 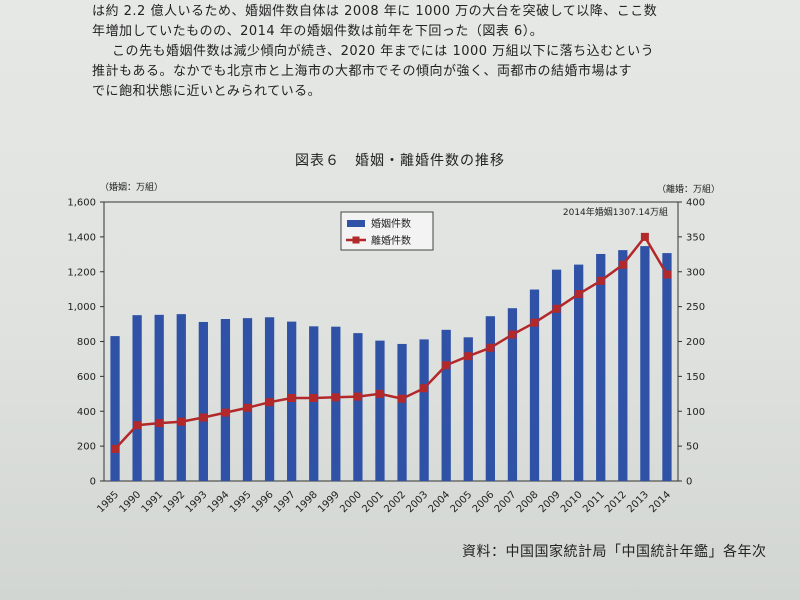 What do you see at coordinates (93, 482) in the screenshot?
I see `left-tick-label: 0` at bounding box center [93, 482].